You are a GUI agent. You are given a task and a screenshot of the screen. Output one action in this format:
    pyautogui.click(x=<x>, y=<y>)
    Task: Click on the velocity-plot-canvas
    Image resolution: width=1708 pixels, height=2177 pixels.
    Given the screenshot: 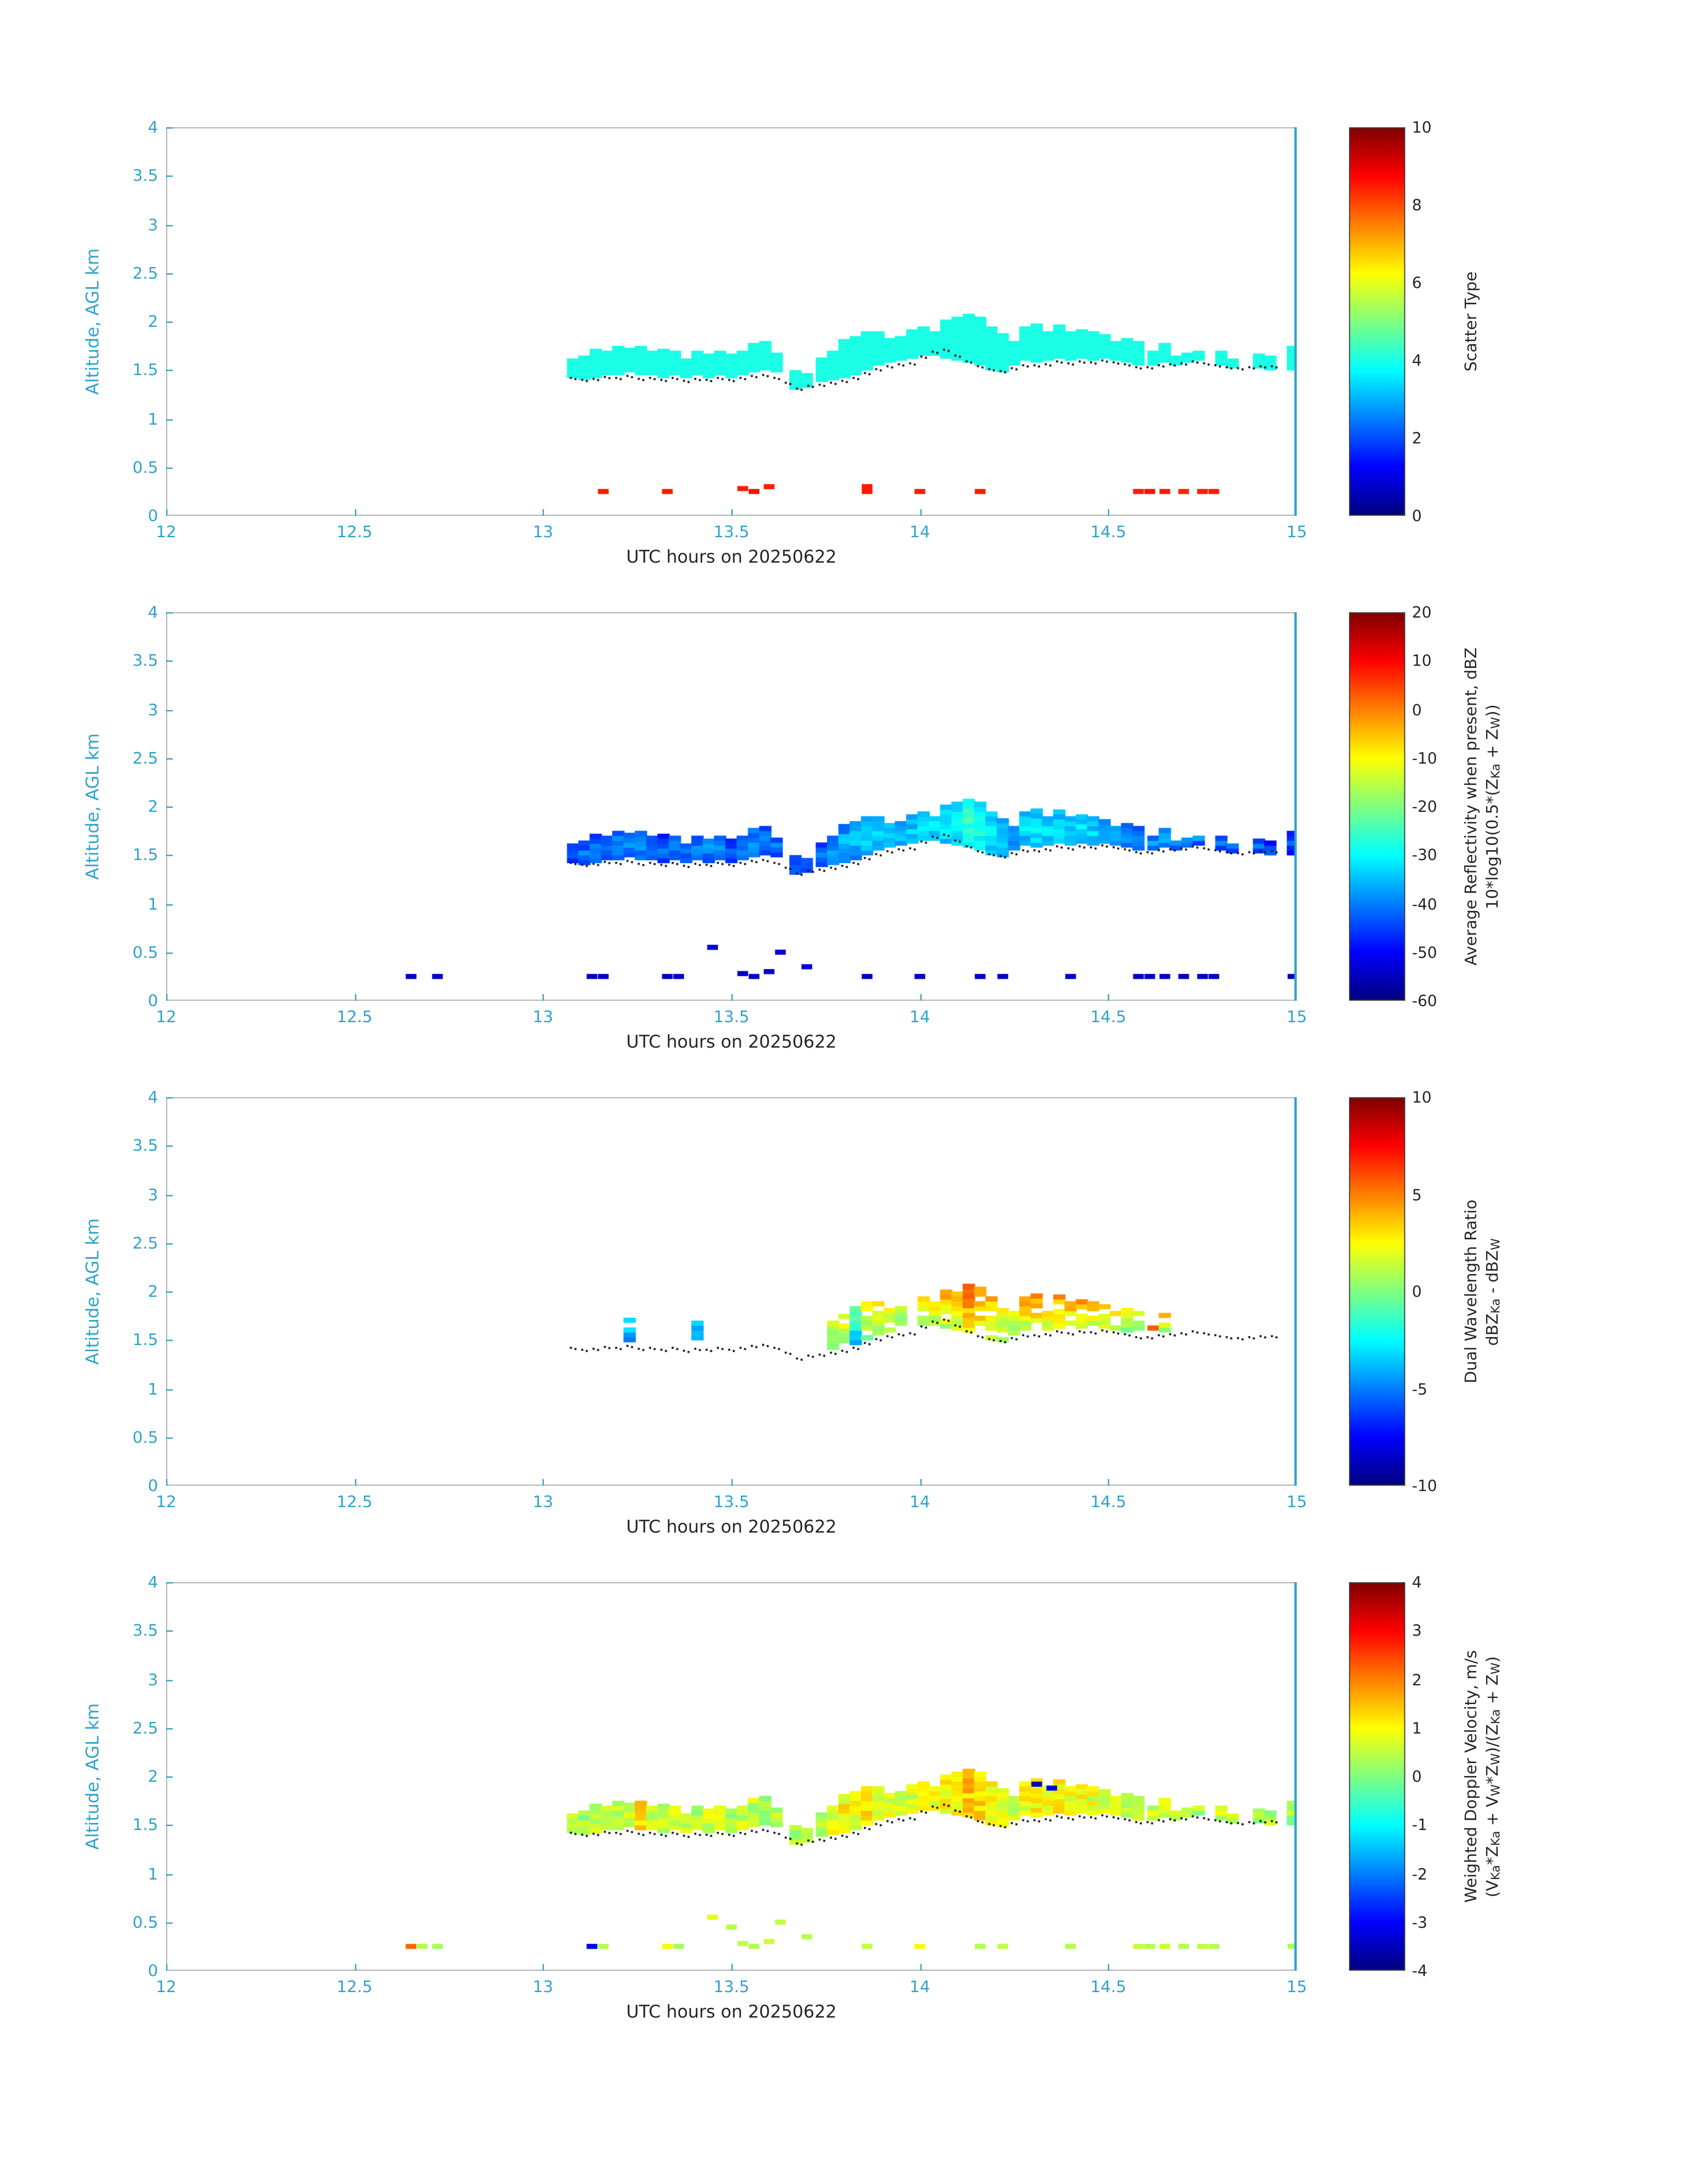 What is the action you would take?
    pyautogui.click(x=731, y=1776)
    